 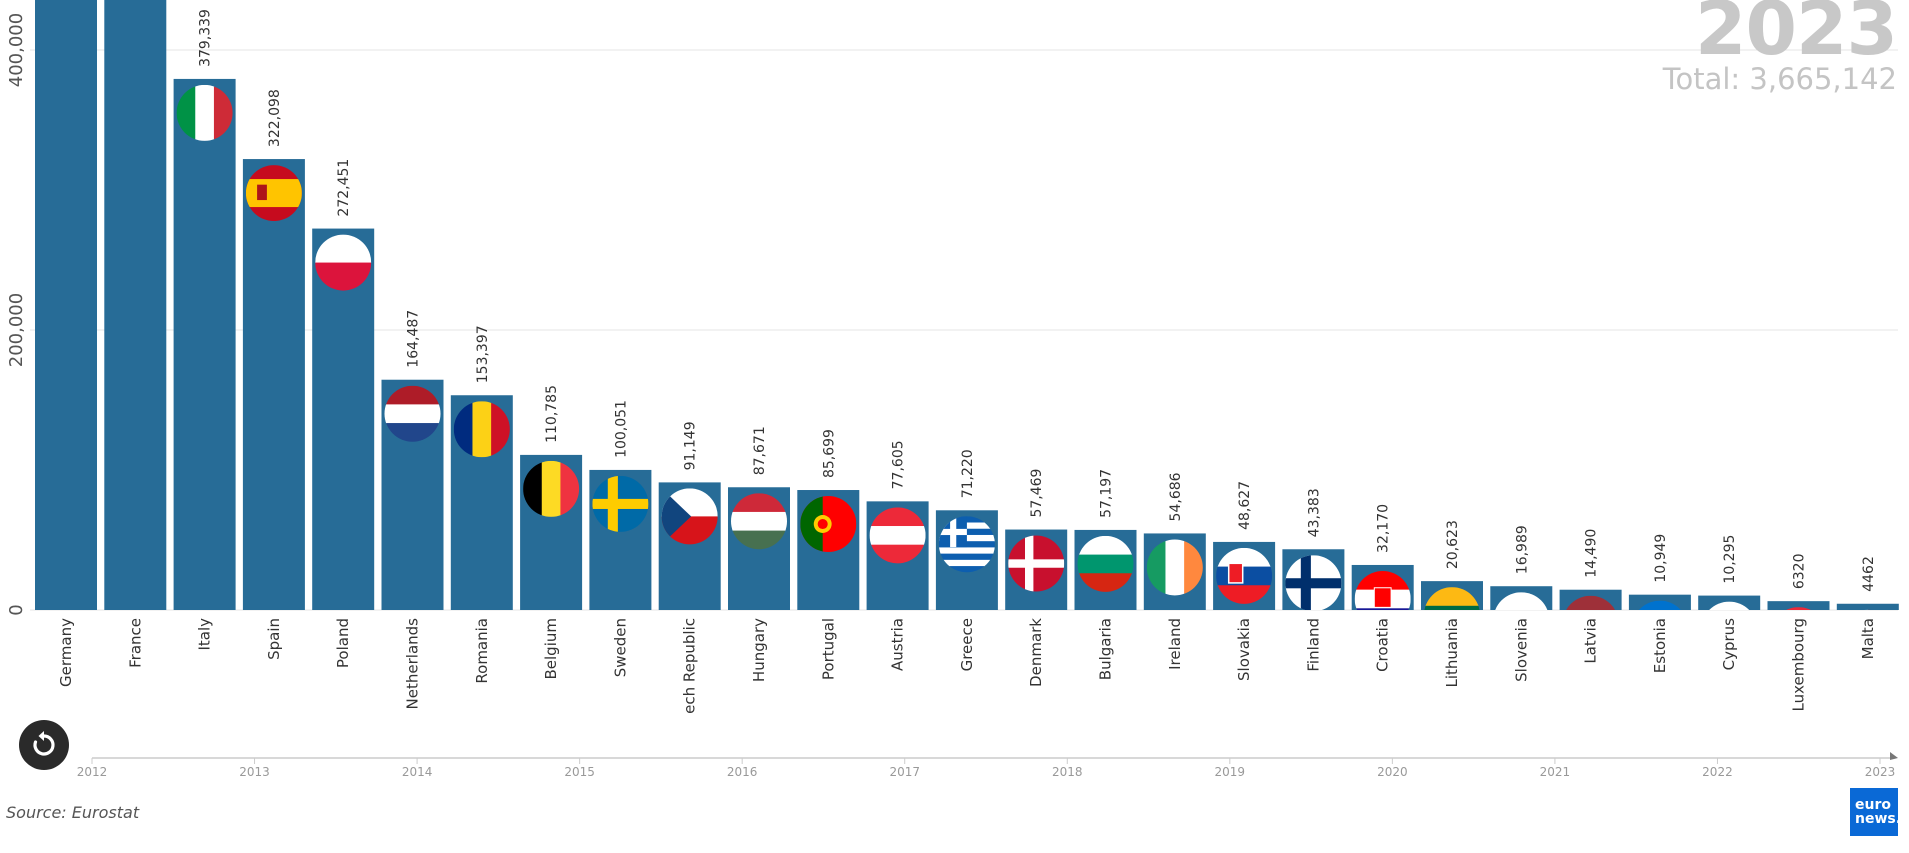 What do you see at coordinates (897, 535) in the screenshot?
I see `austria-flag-icon` at bounding box center [897, 535].